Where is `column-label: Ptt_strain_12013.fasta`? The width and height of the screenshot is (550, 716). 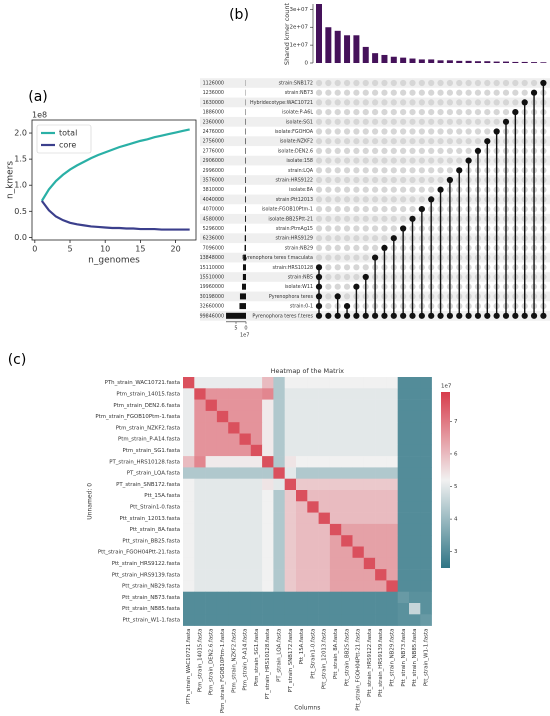
column-label: Ptt_strain_12013.fasta is located at coordinates (325, 659).